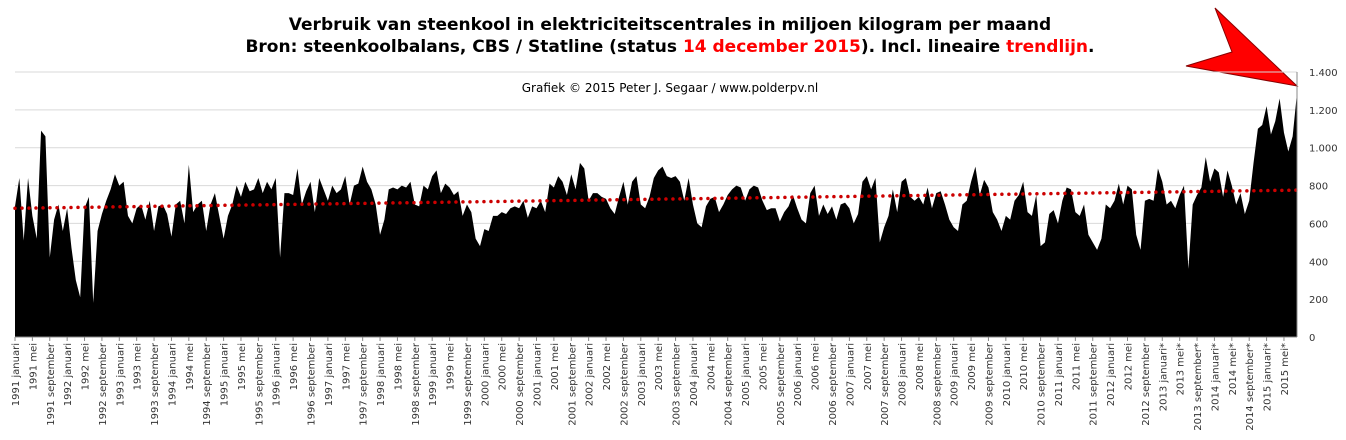 The image size is (1346, 440). What do you see at coordinates (242, 366) in the screenshot?
I see `x-tick-label: 1995 mei` at bounding box center [242, 366].